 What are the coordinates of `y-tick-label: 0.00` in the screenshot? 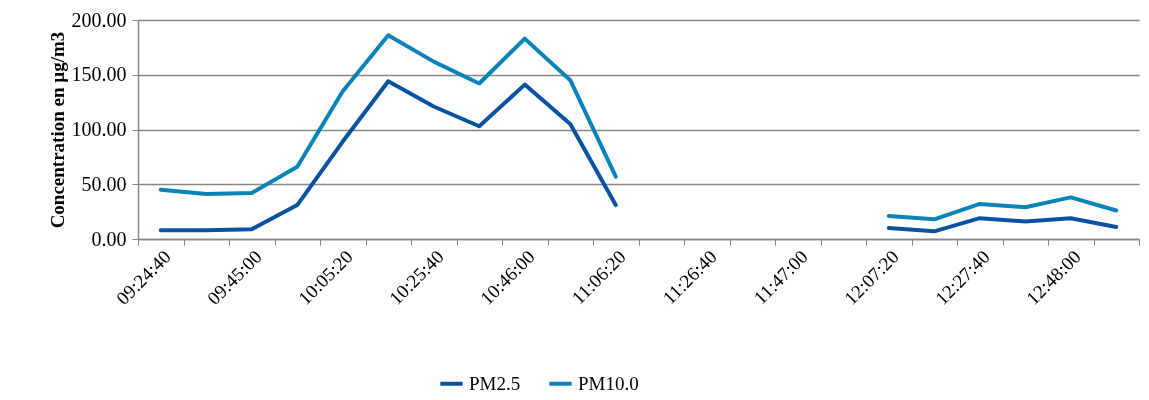 It's located at (109, 238).